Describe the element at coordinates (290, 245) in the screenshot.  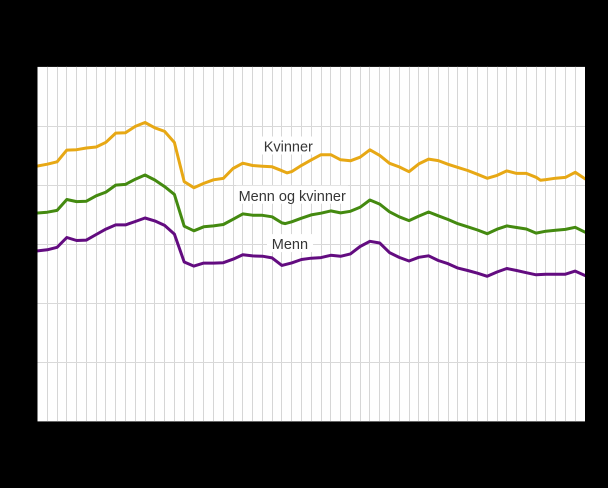
I see `svg-text: Menn` at that location.